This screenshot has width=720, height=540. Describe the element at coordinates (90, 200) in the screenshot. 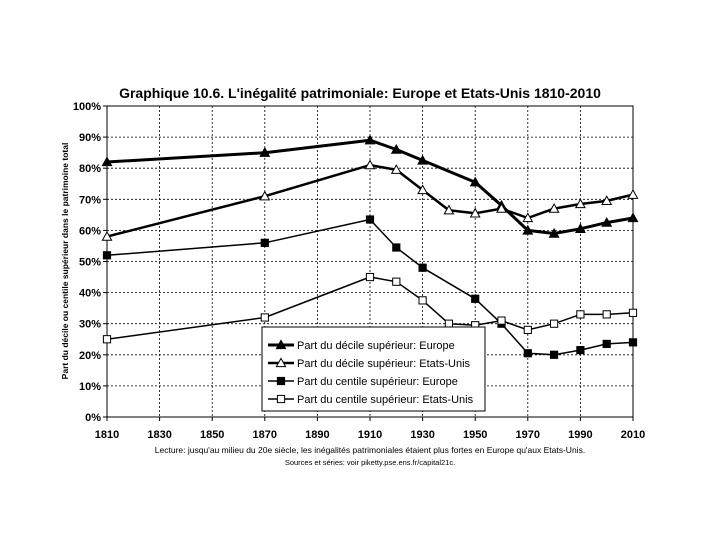

I see `y-tick-label: 70%` at that location.